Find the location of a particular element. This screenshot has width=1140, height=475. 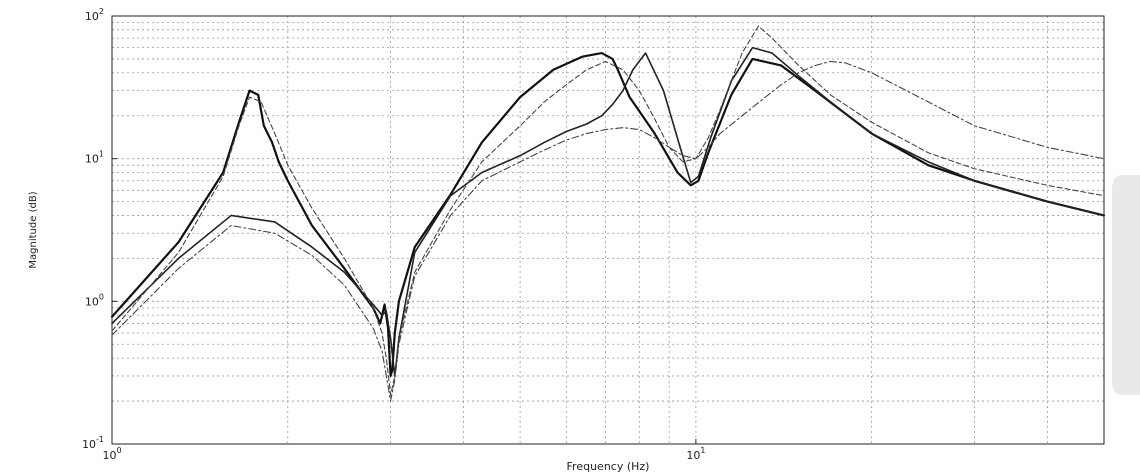

x-axis-label: Frequency (Hz) is located at coordinates (608, 466).